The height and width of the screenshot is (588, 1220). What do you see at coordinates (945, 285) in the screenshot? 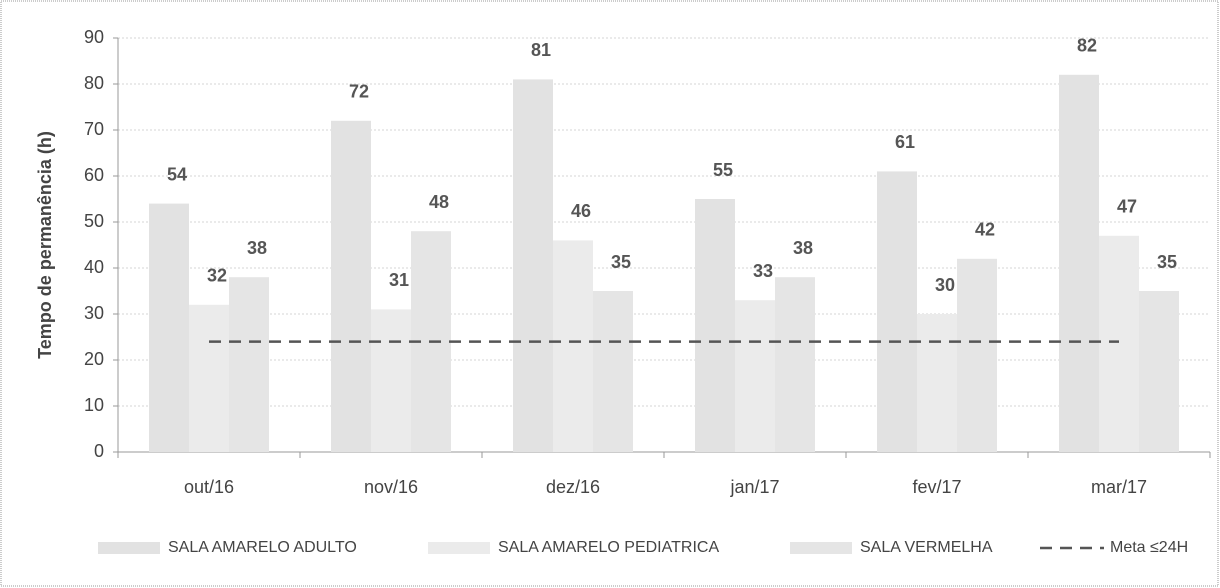
I see `value-label: 30` at bounding box center [945, 285].